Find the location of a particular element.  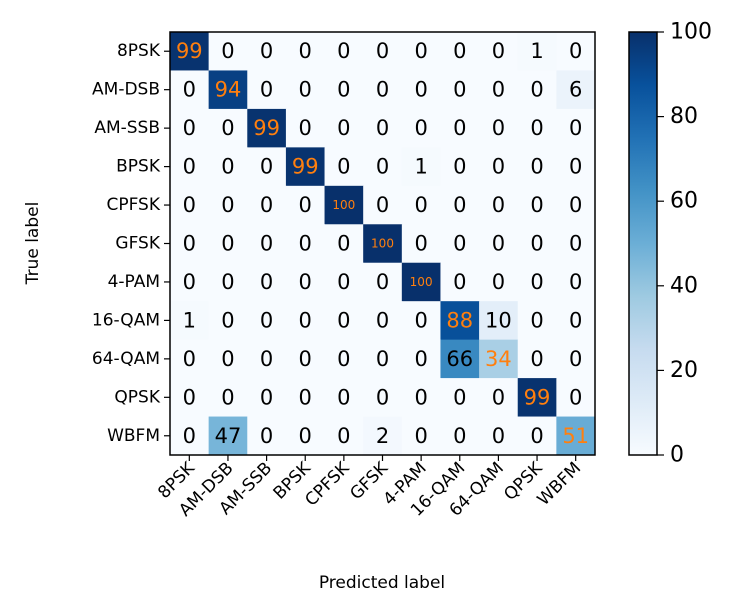

y-tick-label: 8PSK is located at coordinates (139, 51).